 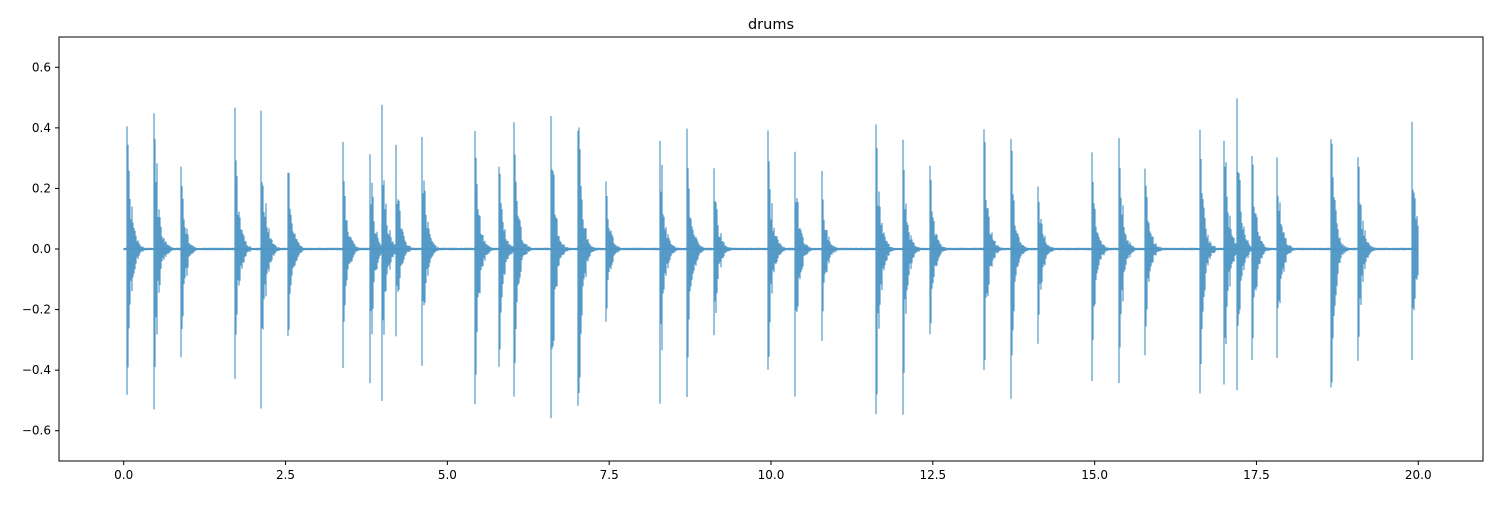 What do you see at coordinates (932, 475) in the screenshot?
I see `x-tick-label: 12.5` at bounding box center [932, 475].